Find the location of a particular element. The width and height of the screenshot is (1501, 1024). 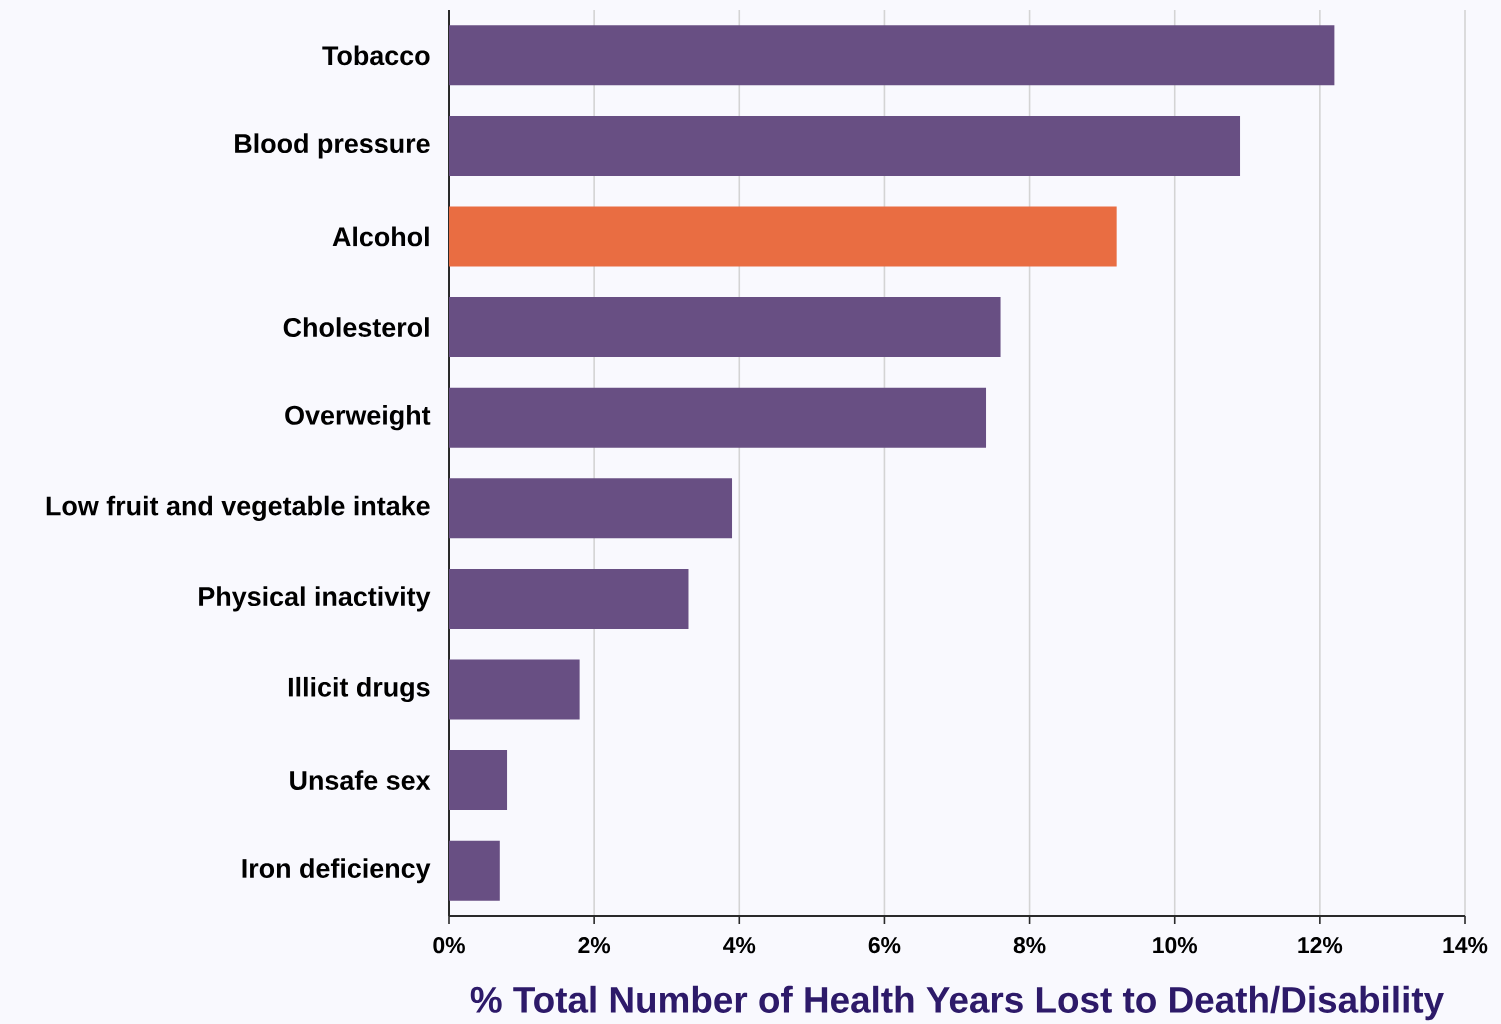

x-tick-label: 2% is located at coordinates (594, 945).